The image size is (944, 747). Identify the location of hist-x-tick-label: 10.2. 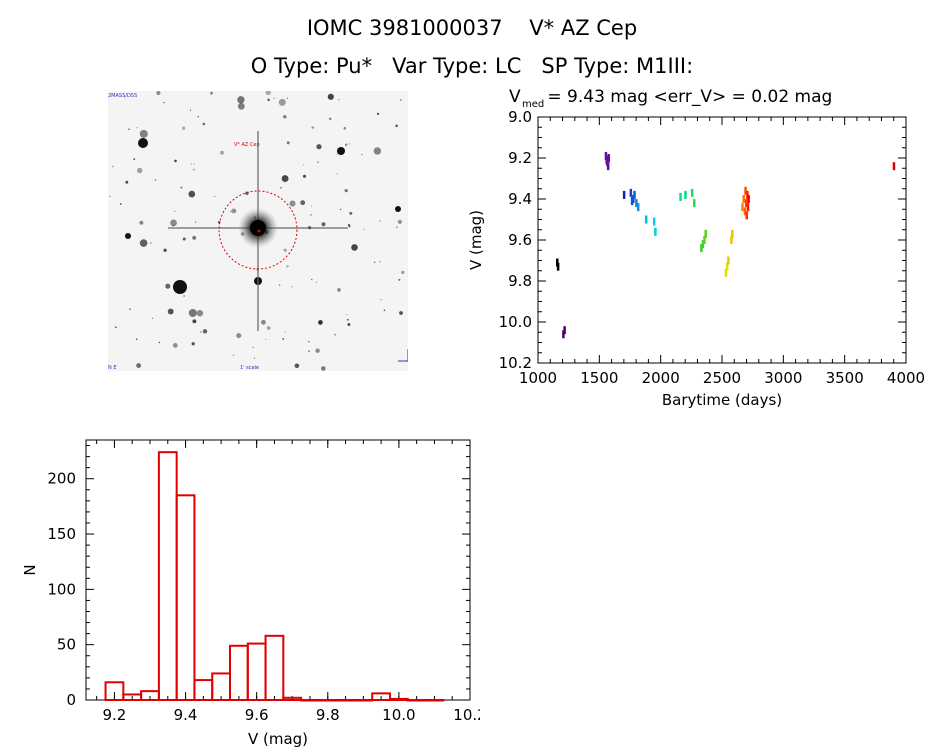
(466, 715).